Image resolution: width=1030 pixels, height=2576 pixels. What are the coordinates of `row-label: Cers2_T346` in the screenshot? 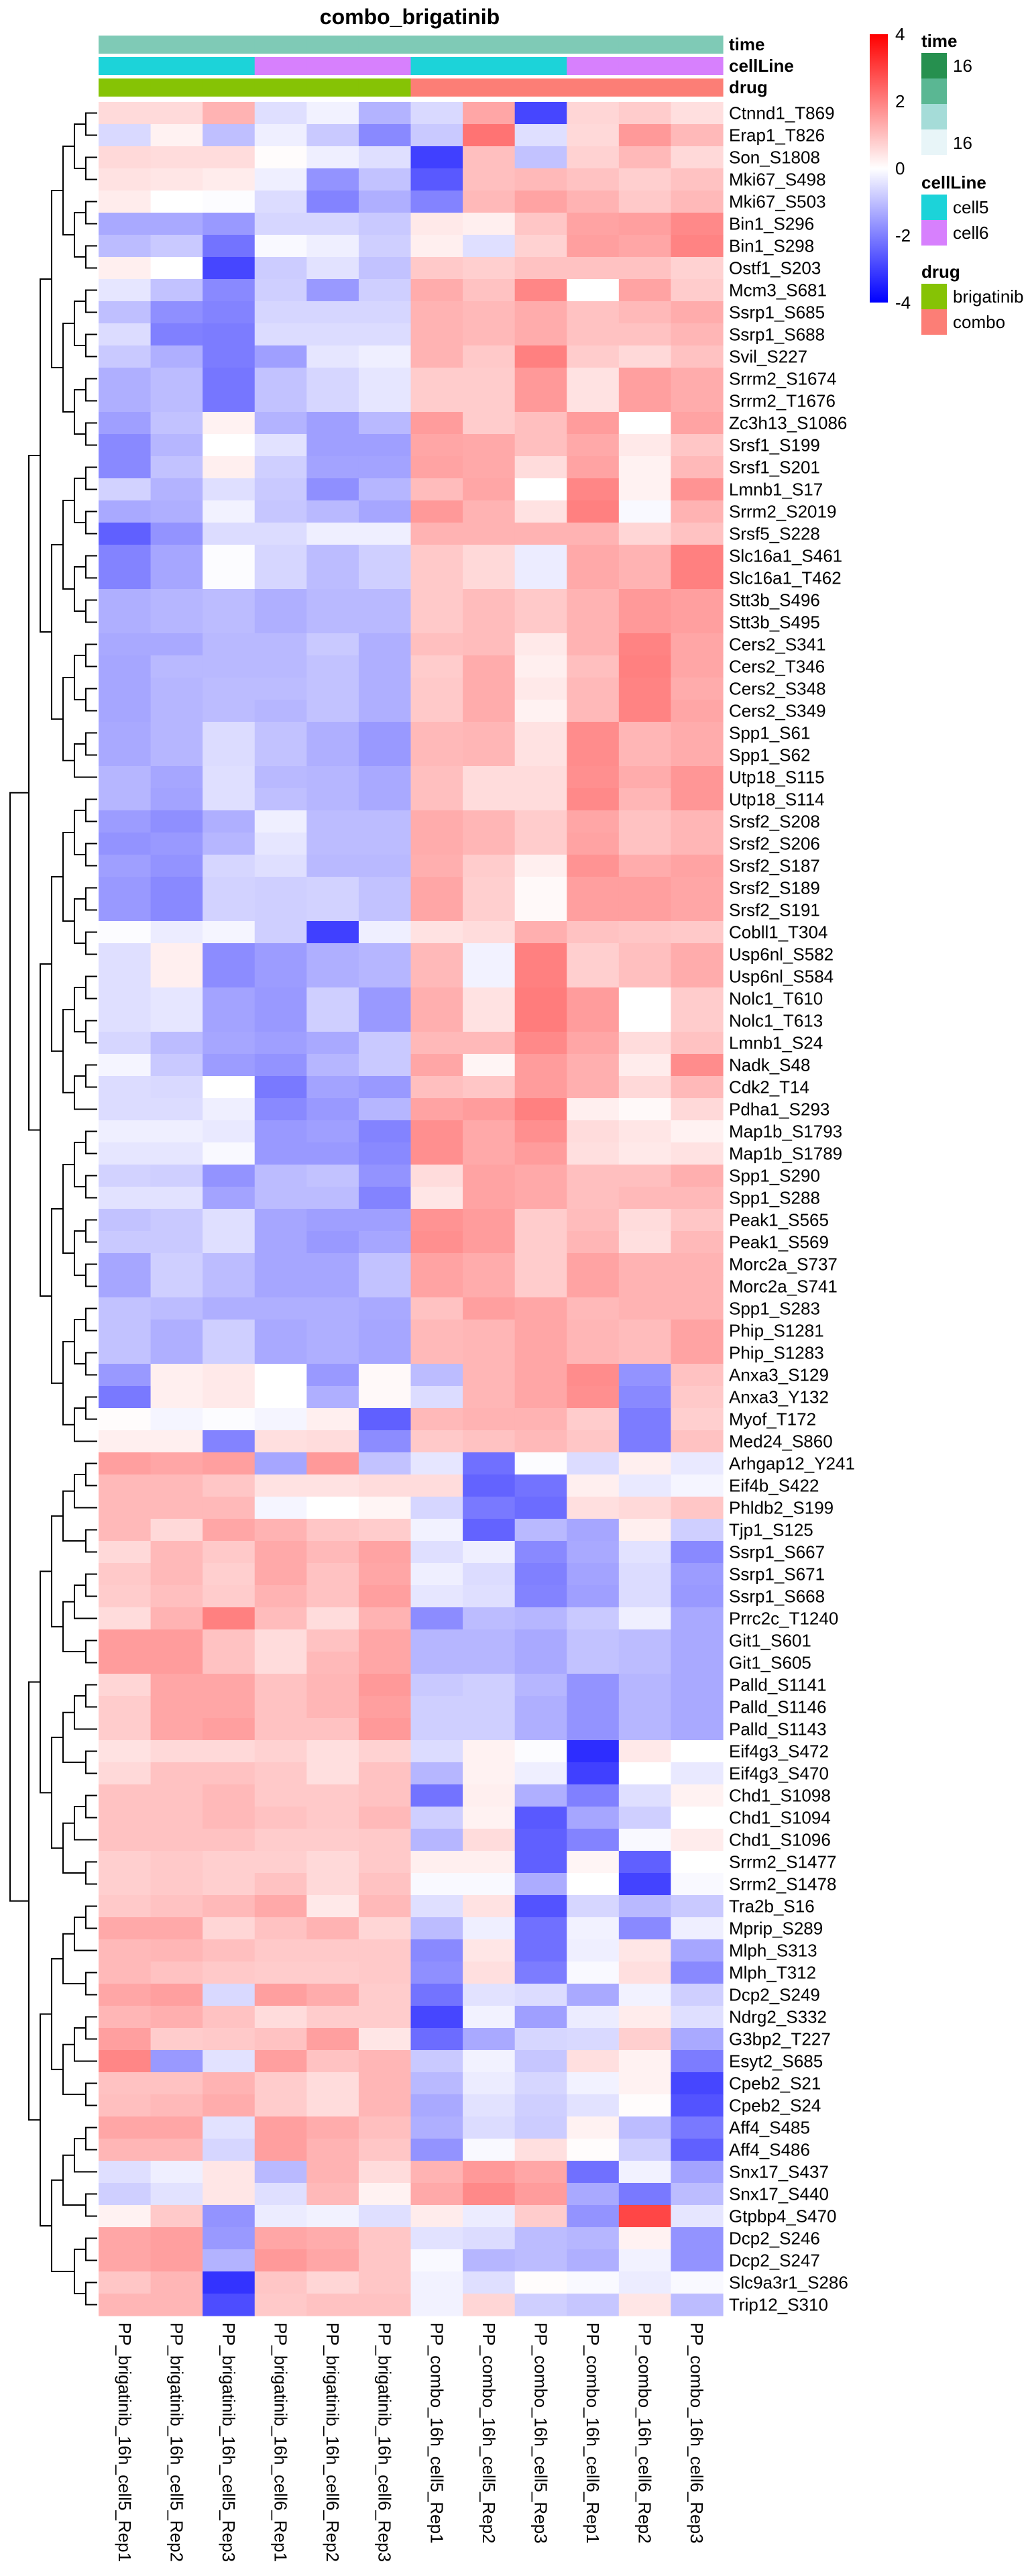 It's located at (777, 667).